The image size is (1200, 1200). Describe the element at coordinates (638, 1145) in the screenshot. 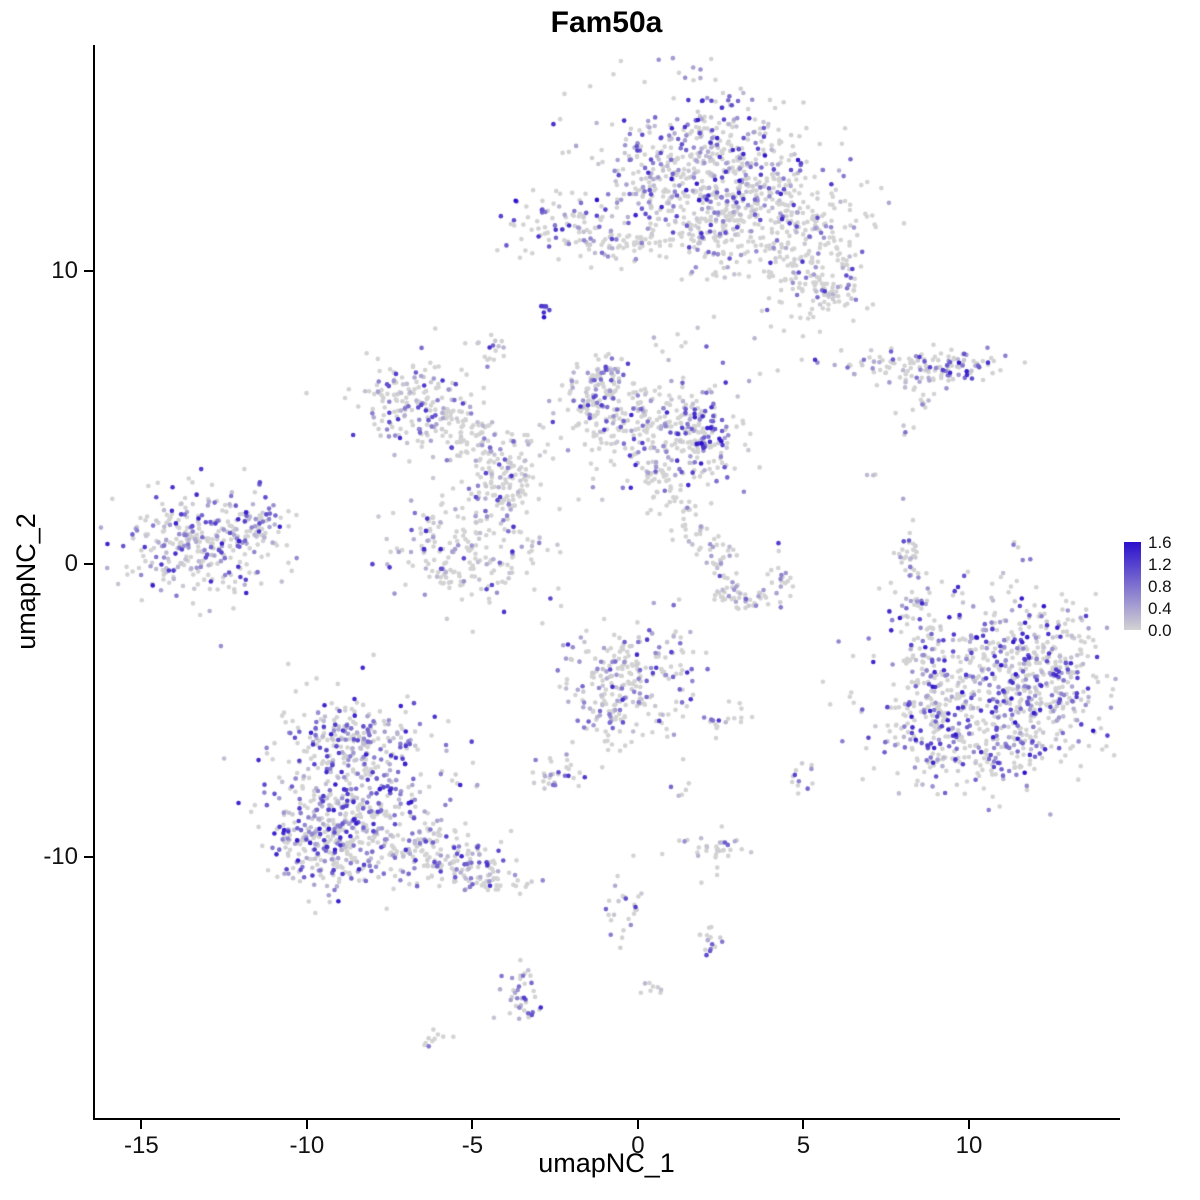

I see `x-tick-label: 0` at that location.